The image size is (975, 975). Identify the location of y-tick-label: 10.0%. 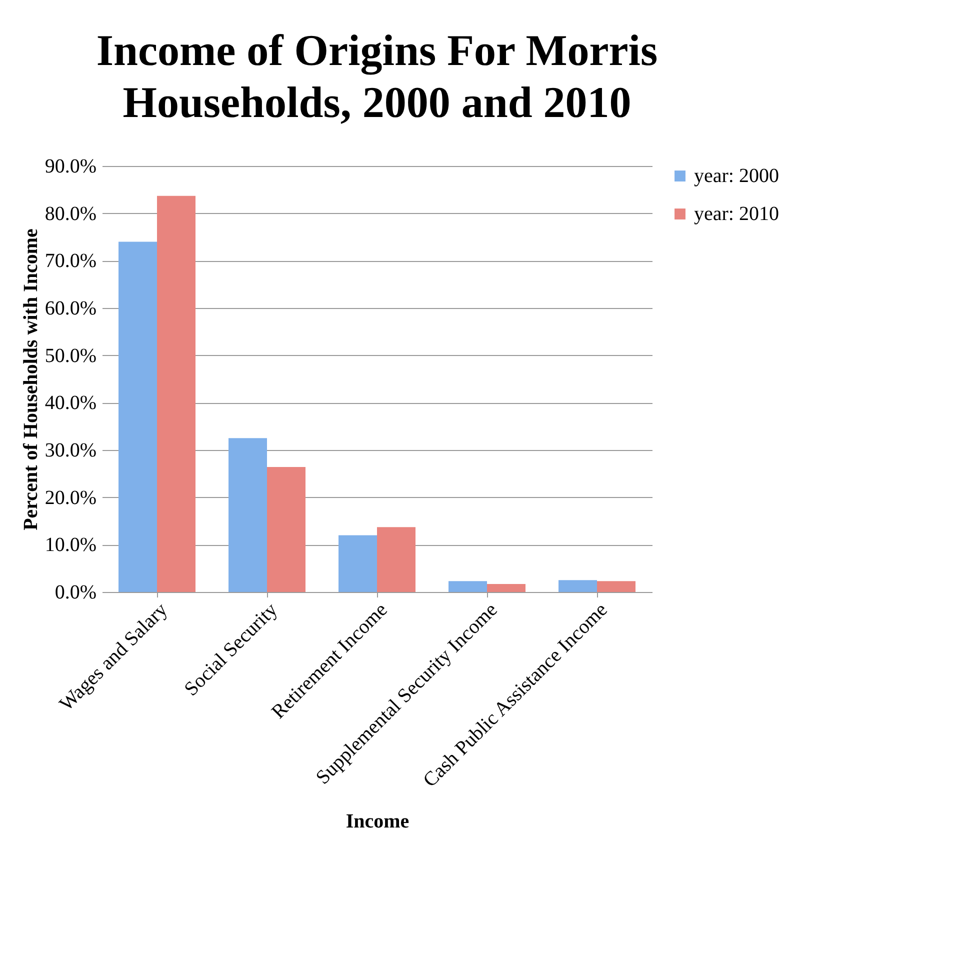
(70, 545).